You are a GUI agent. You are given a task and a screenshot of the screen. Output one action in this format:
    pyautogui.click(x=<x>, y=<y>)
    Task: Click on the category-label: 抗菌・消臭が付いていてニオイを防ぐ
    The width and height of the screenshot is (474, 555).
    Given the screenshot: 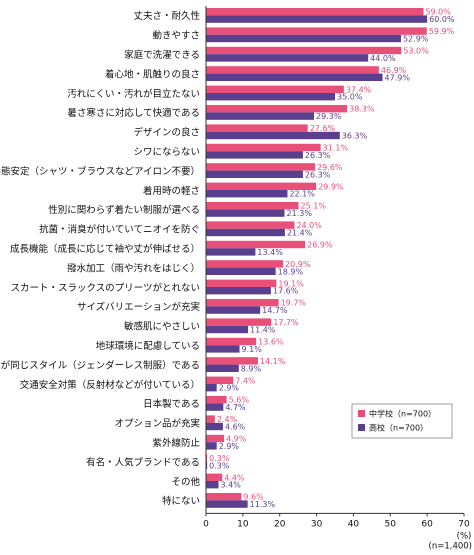 What is the action you would take?
    pyautogui.click(x=119, y=230)
    